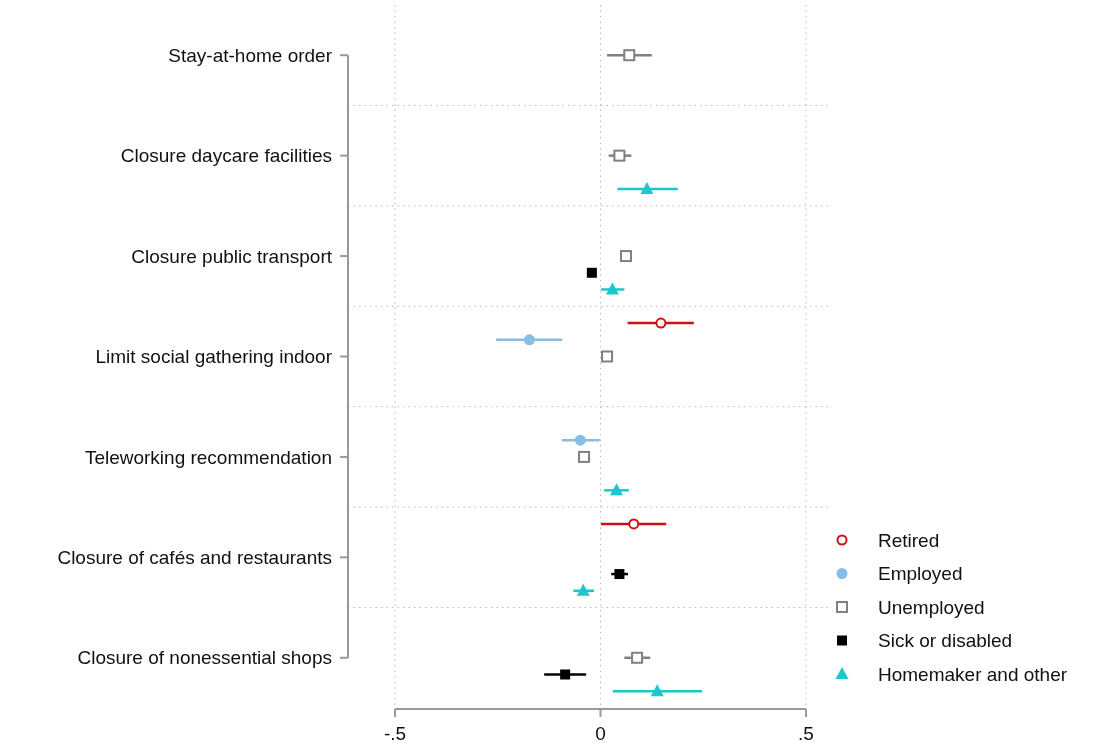 The height and width of the screenshot is (752, 1105). What do you see at coordinates (232, 256) in the screenshot?
I see `y-tick-label: Closure public transport` at bounding box center [232, 256].